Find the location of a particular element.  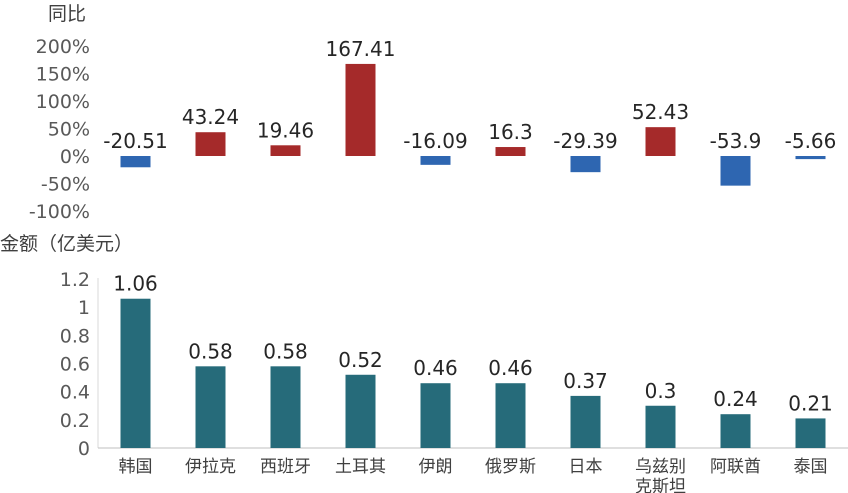

category-label: 土耳其 is located at coordinates (360, 467).